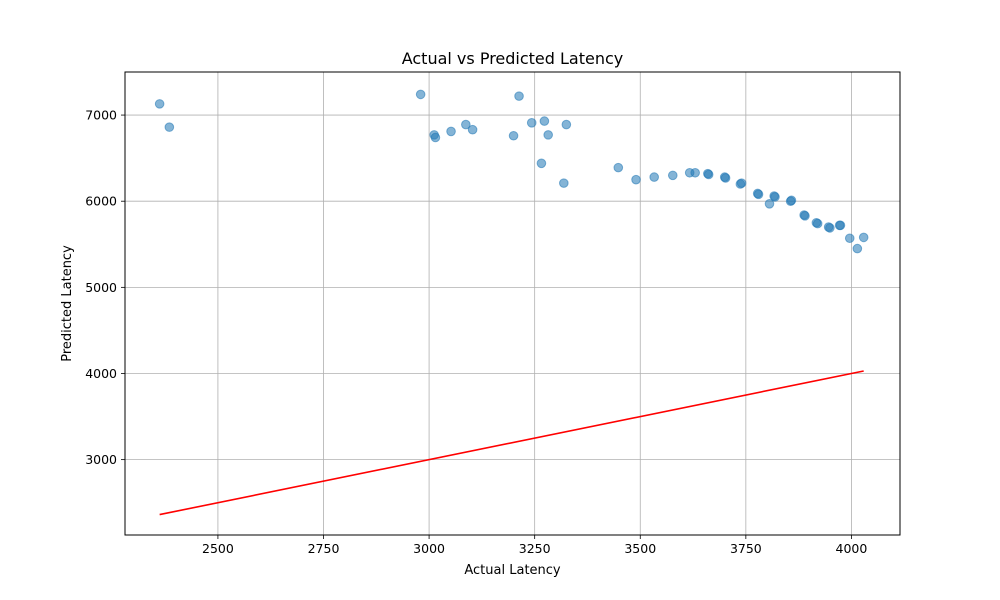 The width and height of the screenshot is (1000, 600). Describe the element at coordinates (67, 303) in the screenshot. I see `y-axis-label: Predicted Latency` at that location.